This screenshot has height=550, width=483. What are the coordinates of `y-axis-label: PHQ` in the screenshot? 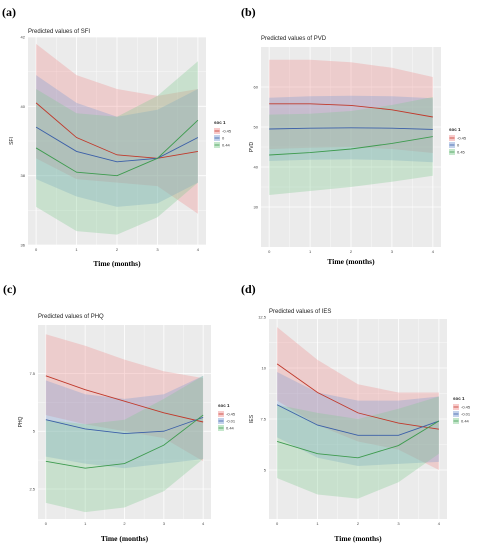 It's located at (21, 421).